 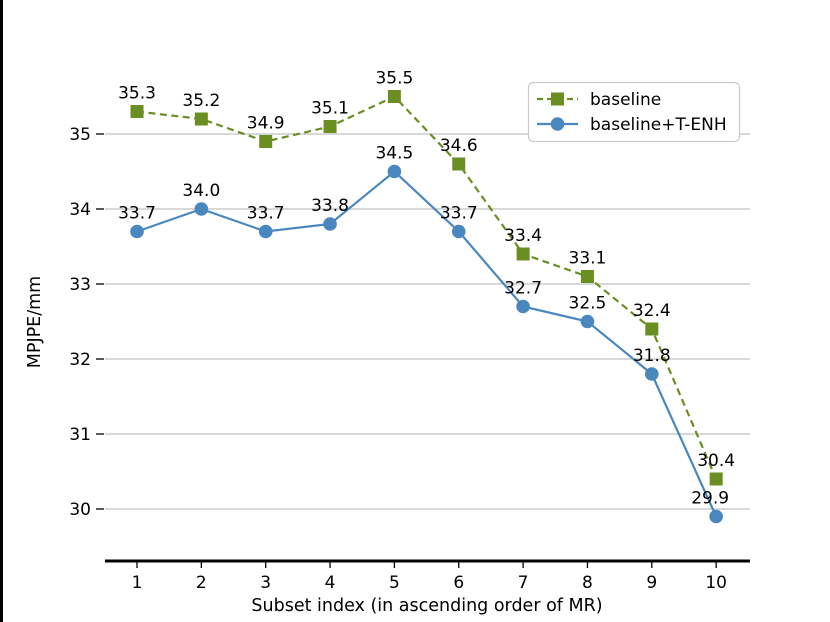 What do you see at coordinates (557, 124) in the screenshot?
I see `legend-sample-circle` at bounding box center [557, 124].